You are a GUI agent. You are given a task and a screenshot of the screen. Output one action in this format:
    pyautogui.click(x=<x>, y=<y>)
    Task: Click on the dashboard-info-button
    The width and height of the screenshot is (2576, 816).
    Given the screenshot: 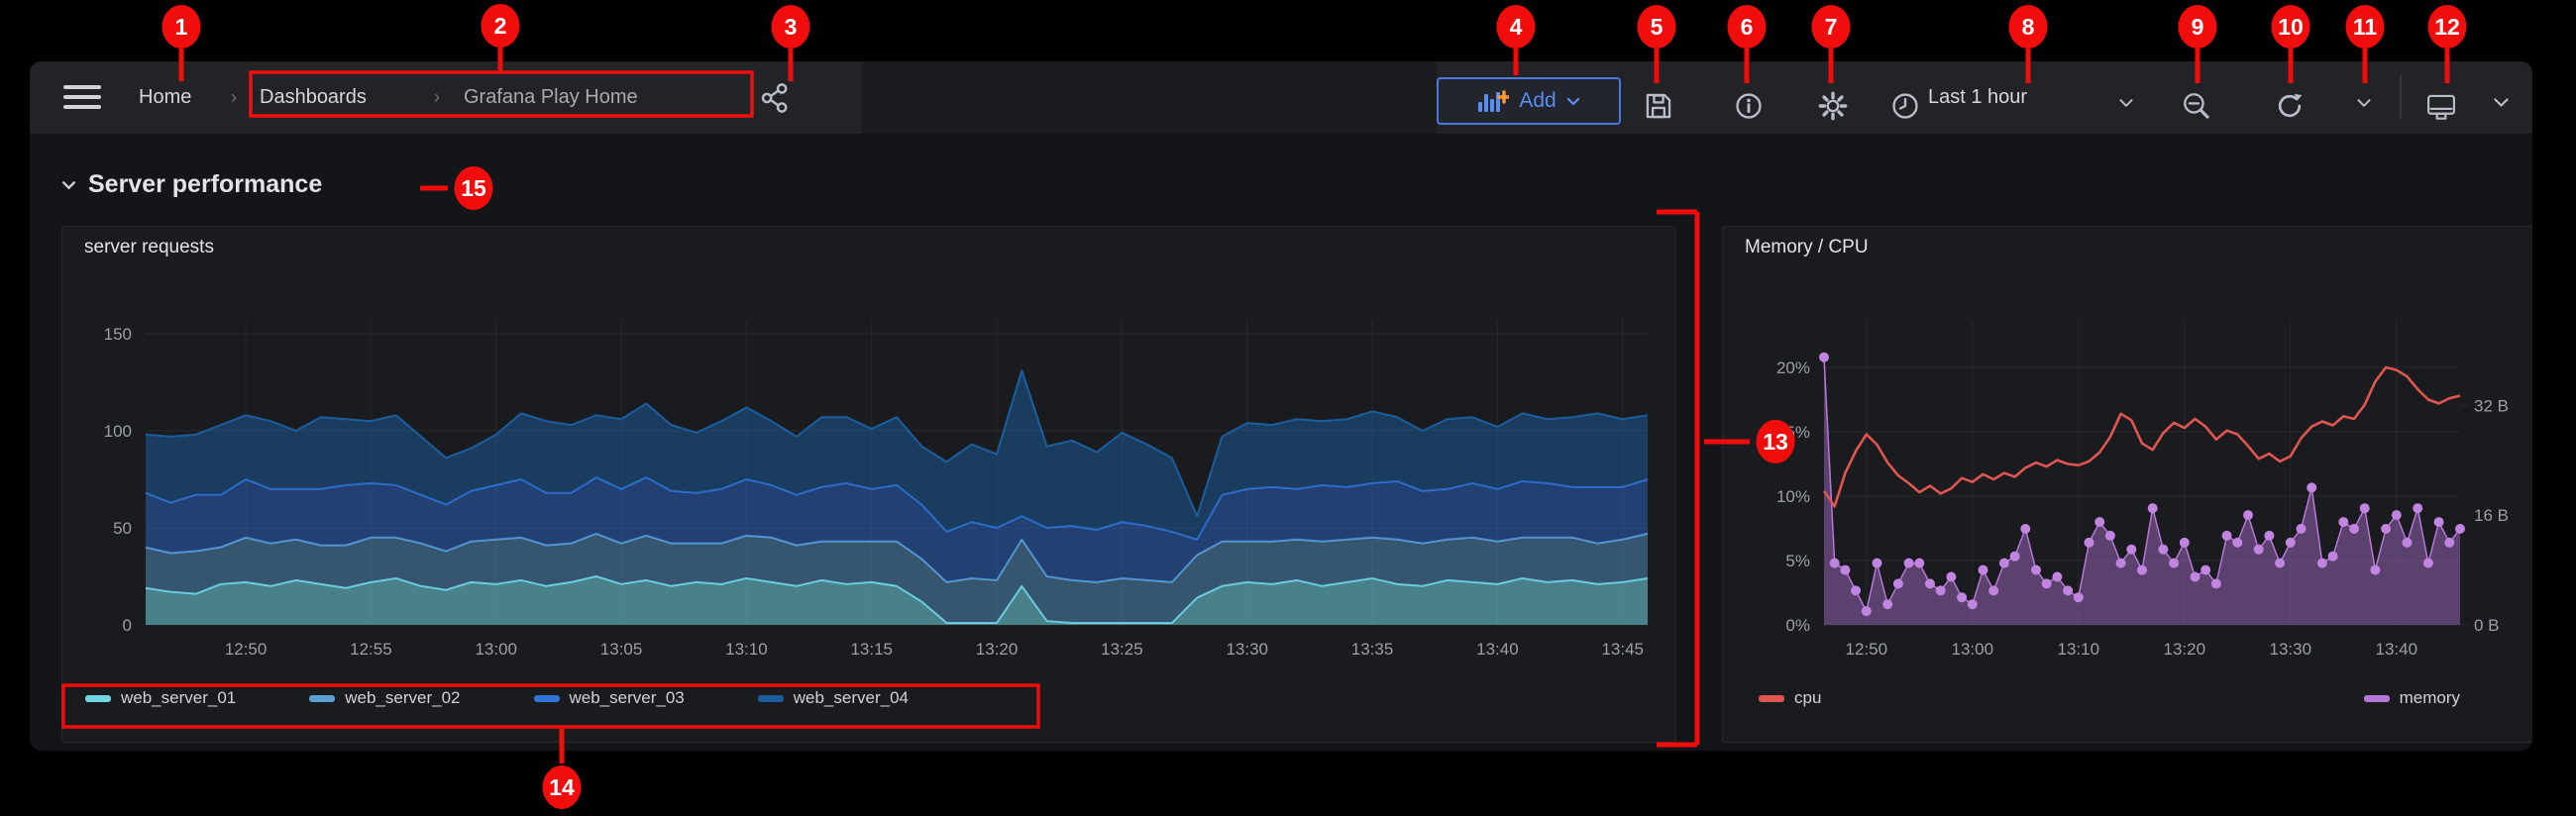 What is the action you would take?
    pyautogui.click(x=1749, y=106)
    